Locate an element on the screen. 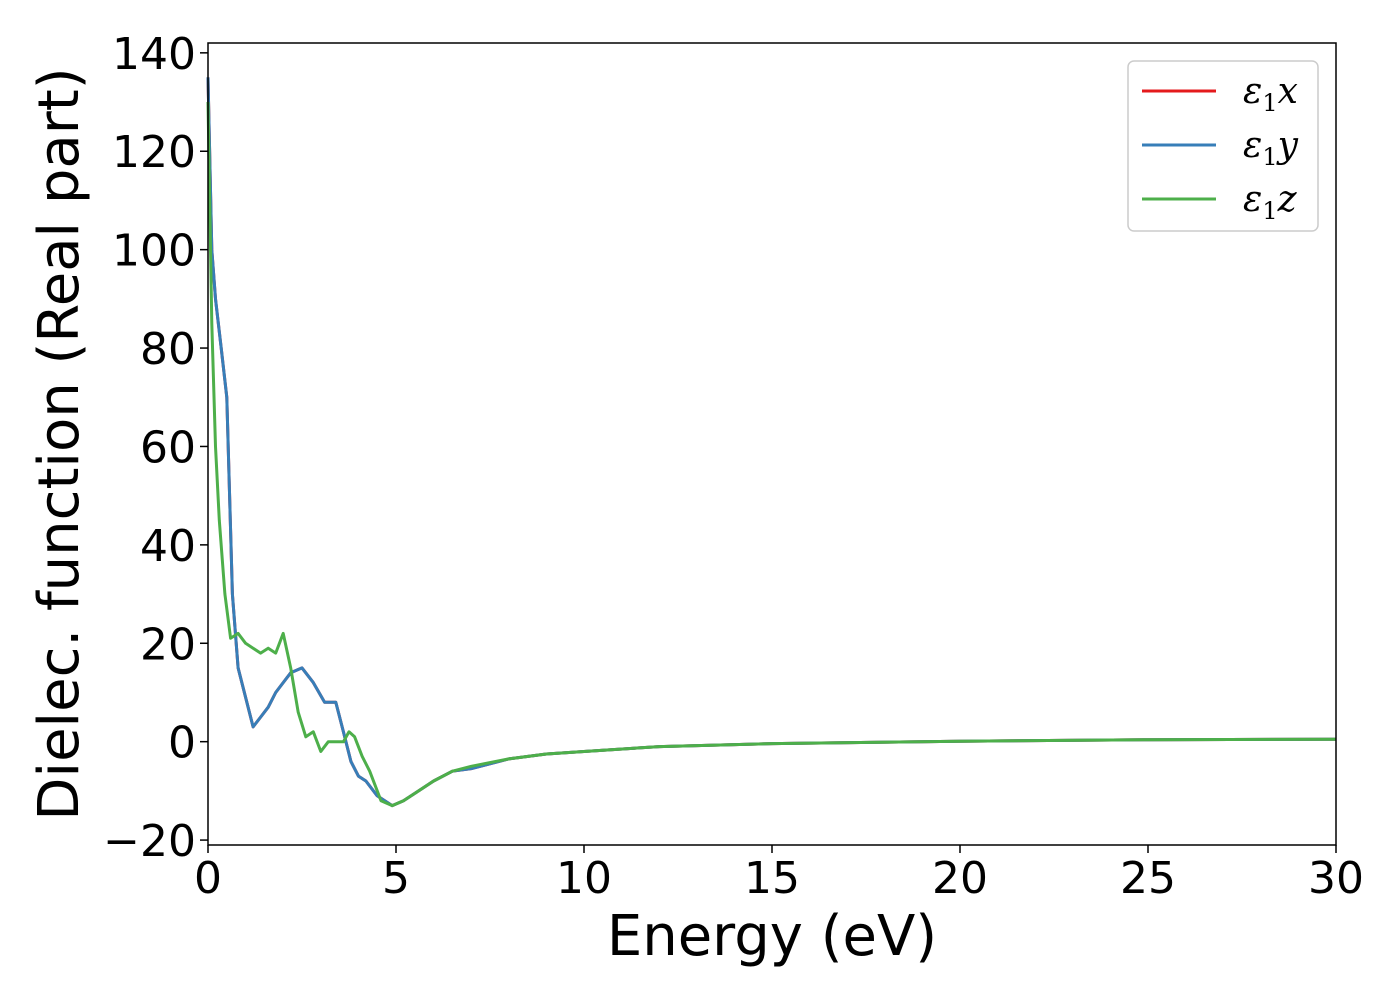 Image resolution: width=1400 pixels, height=1000 pixels. y-tick-label: 120 is located at coordinates (154, 152).